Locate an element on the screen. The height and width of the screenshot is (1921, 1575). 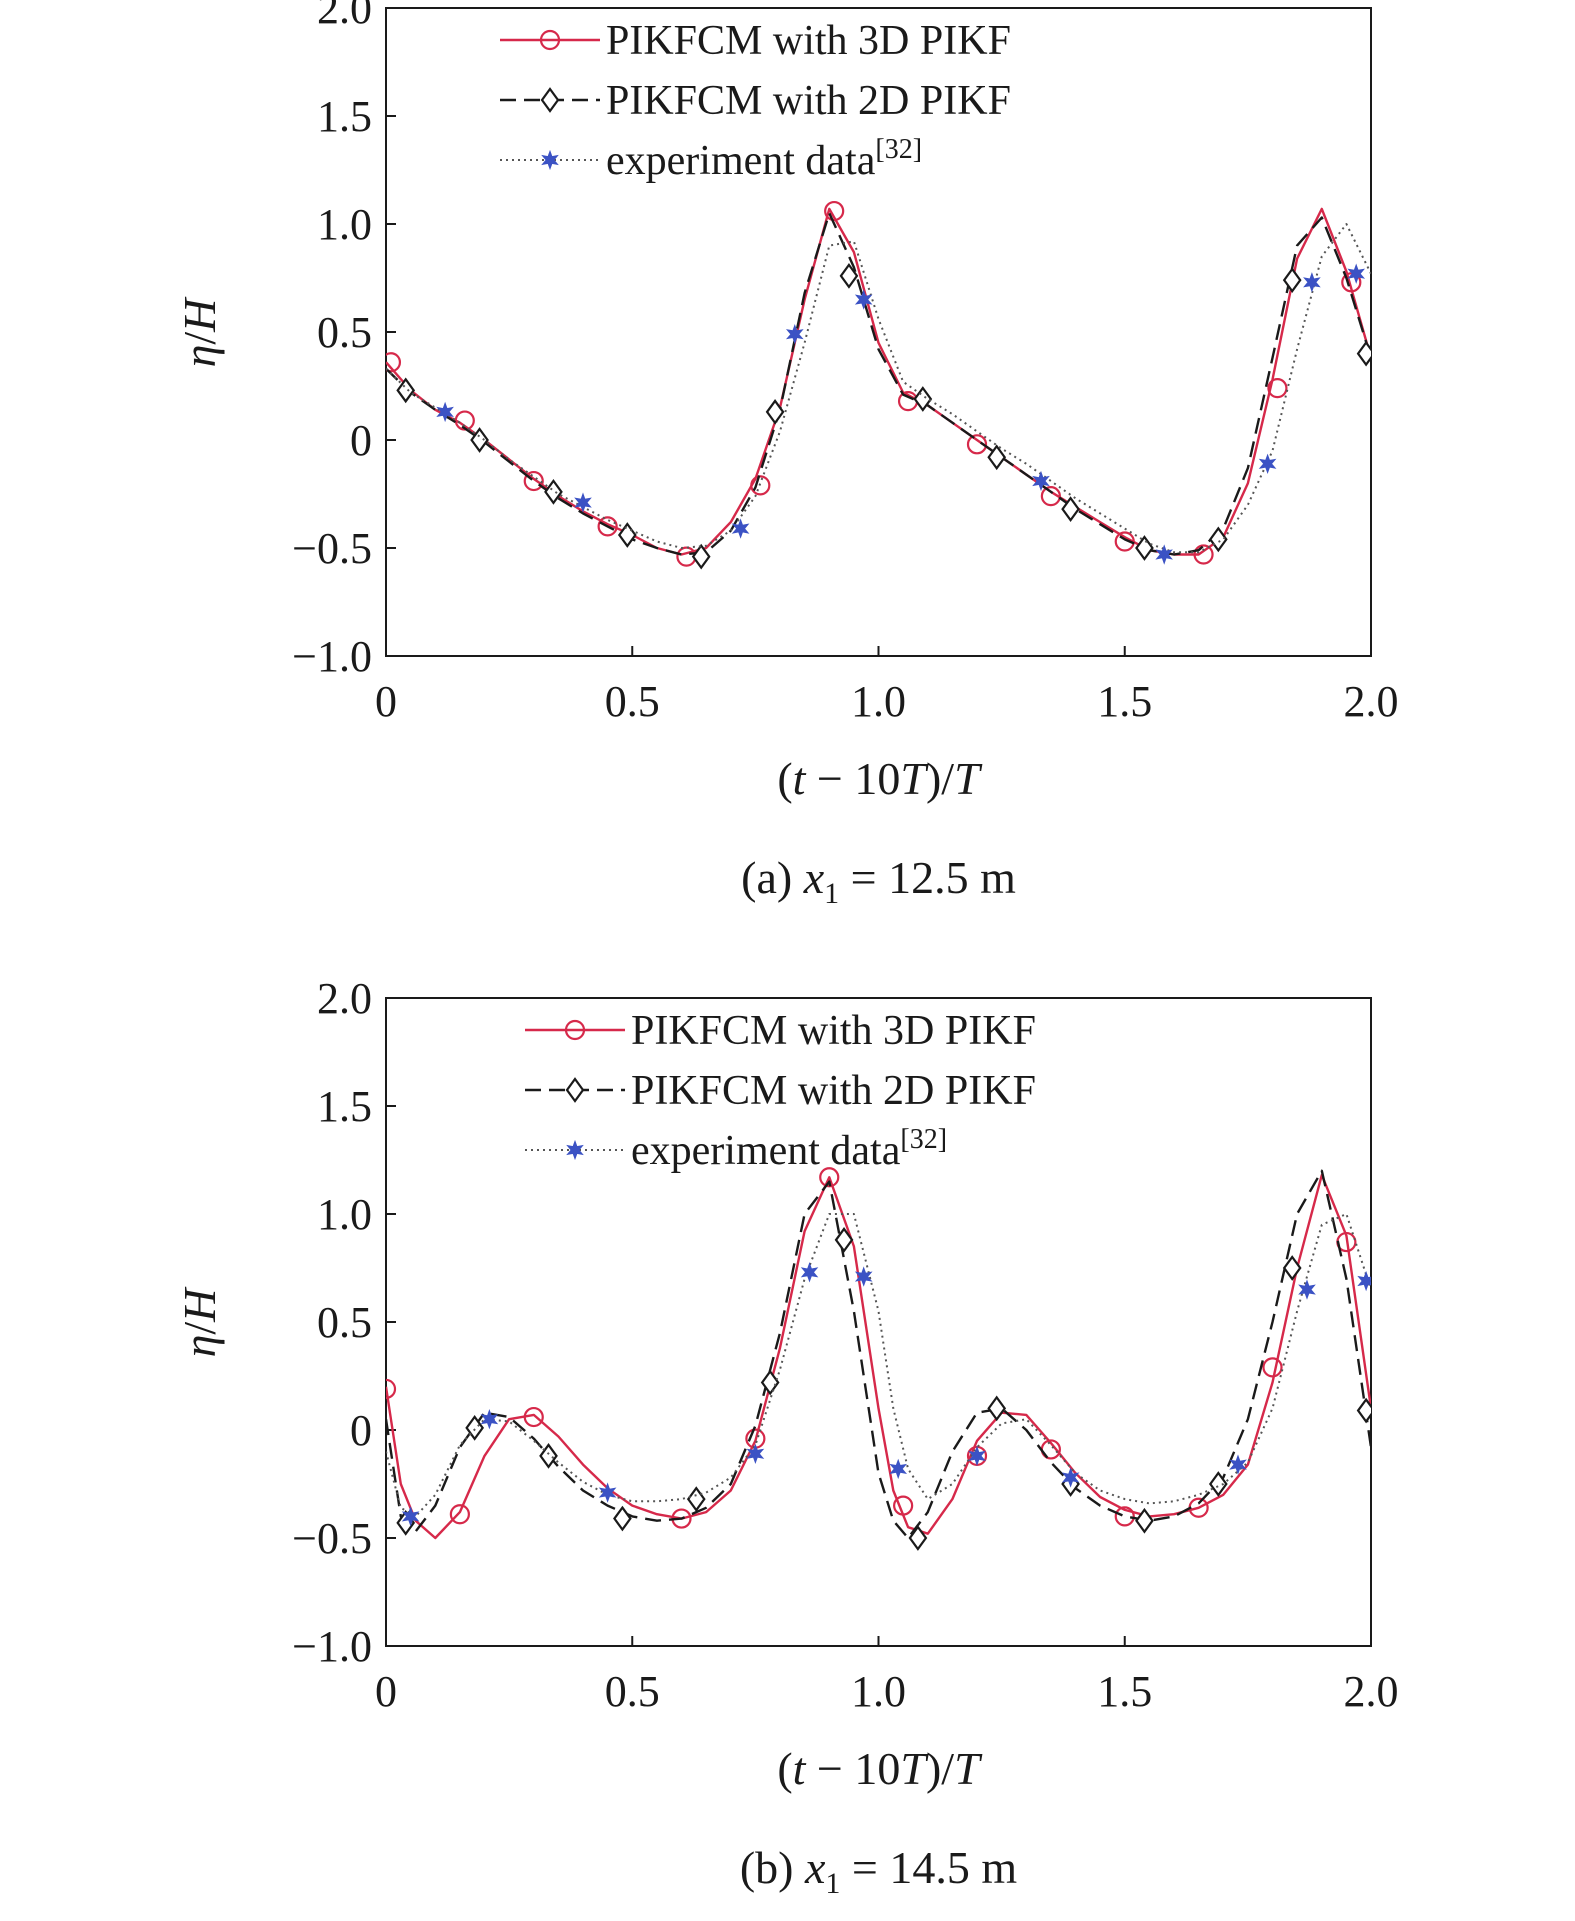
y-tick-label: 1.0 is located at coordinates (344, 1214).